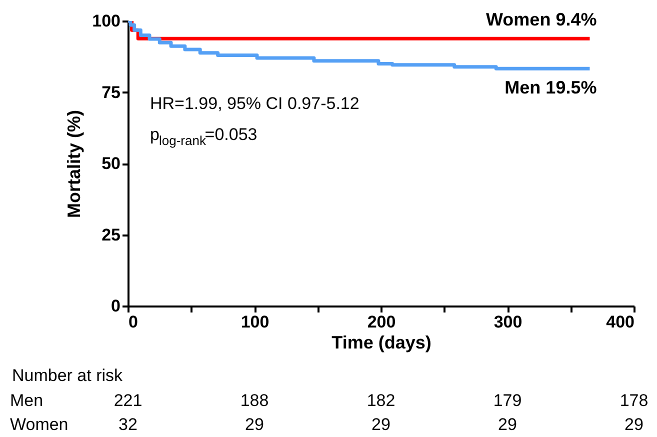 The height and width of the screenshot is (437, 657). Describe the element at coordinates (382, 342) in the screenshot. I see `x-axis-title: Time (days)` at that location.